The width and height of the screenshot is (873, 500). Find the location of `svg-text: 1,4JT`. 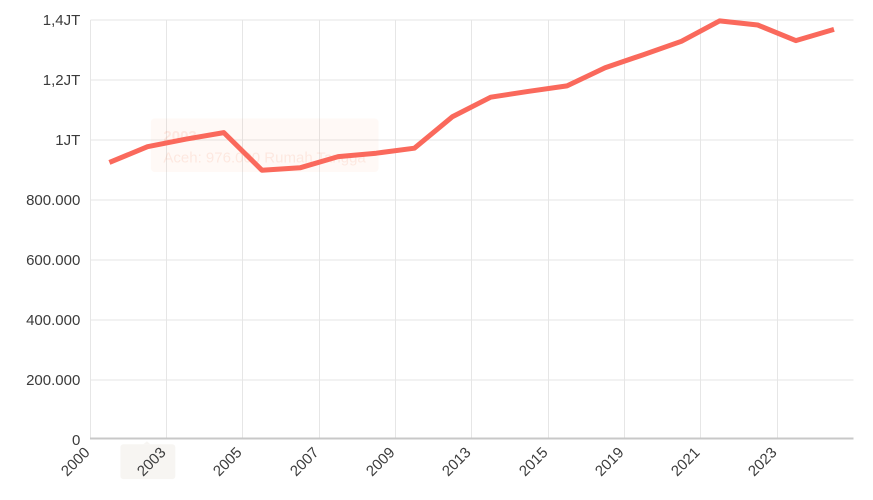

svg-text: 1,4JT is located at coordinates (62, 20).